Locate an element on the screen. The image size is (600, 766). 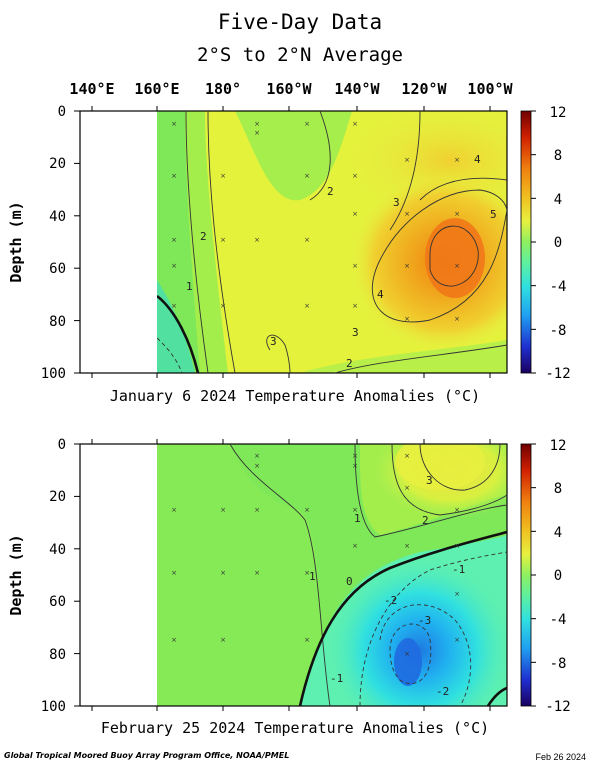
panel-2-no-data-region is located at coordinates (118, 575).